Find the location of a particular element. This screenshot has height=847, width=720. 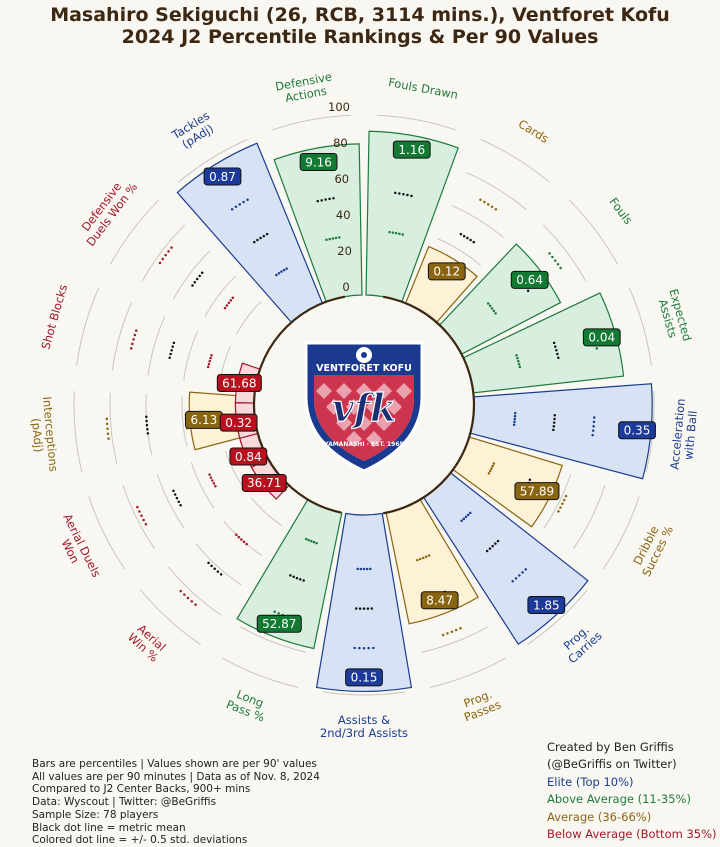

metric-label-line: with Ball is located at coordinates (690, 435).